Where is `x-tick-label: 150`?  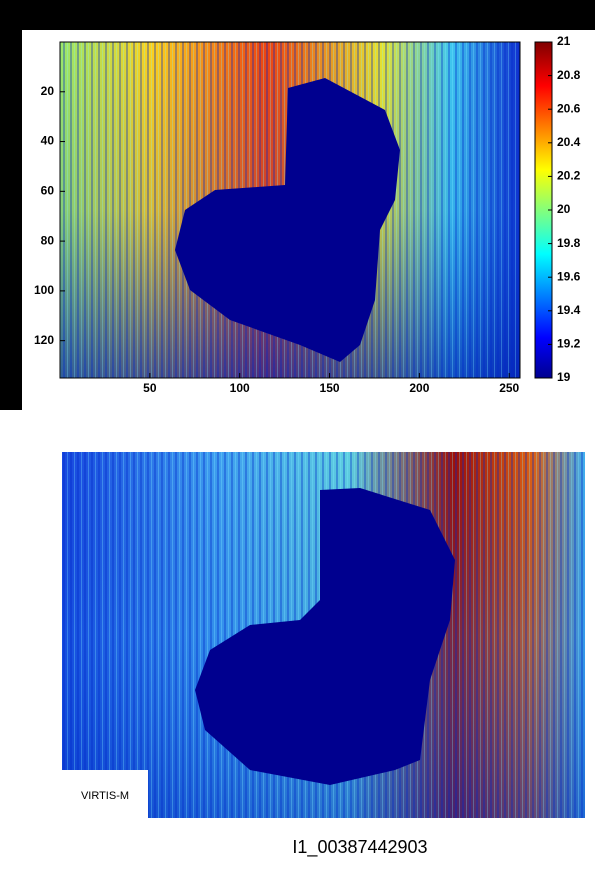 x-tick-label: 150 is located at coordinates (330, 388).